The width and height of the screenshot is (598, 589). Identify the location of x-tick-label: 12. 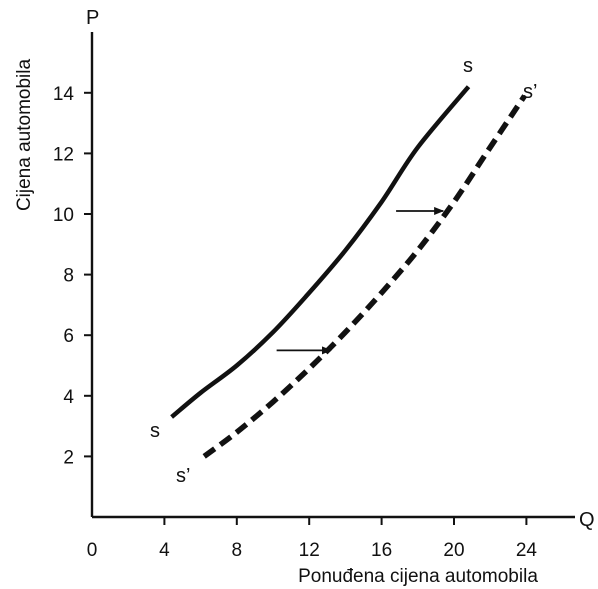
(309, 550).